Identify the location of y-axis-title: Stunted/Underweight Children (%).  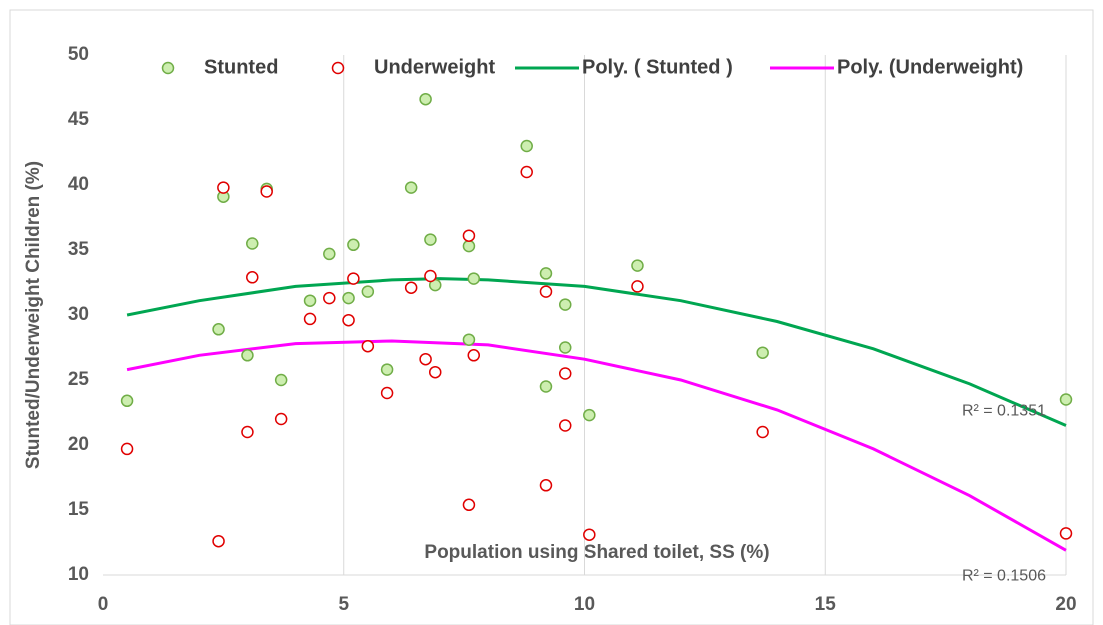
(33, 315).